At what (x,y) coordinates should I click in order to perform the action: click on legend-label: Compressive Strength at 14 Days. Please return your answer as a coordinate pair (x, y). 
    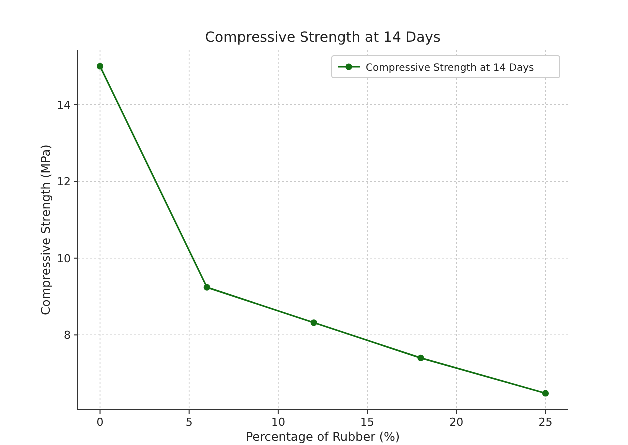
    Looking at the image, I should click on (450, 68).